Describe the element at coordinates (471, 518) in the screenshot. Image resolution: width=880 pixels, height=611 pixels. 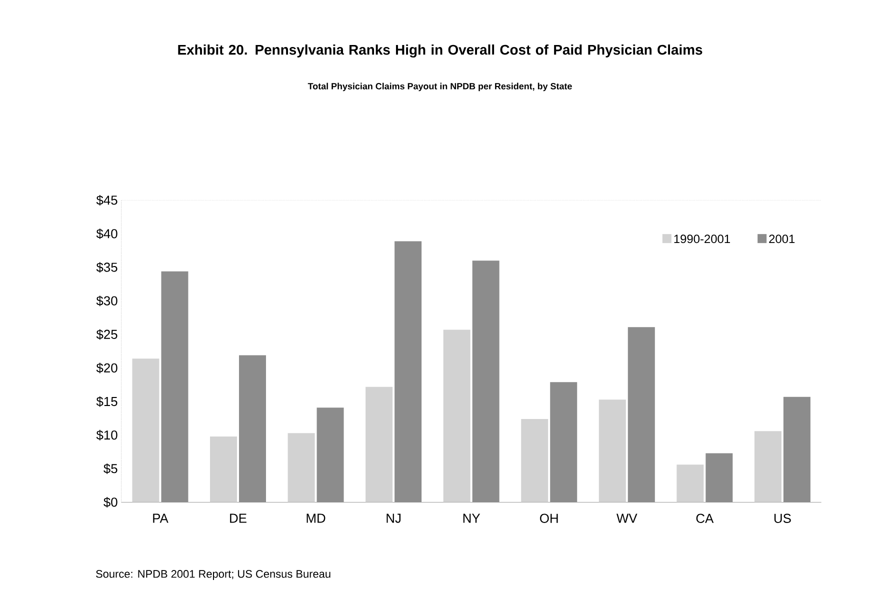
I see `x-tick-label: NY` at that location.